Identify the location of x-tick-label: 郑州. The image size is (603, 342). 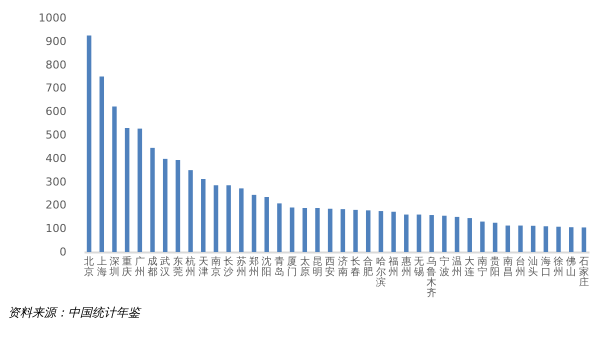
(254, 267).